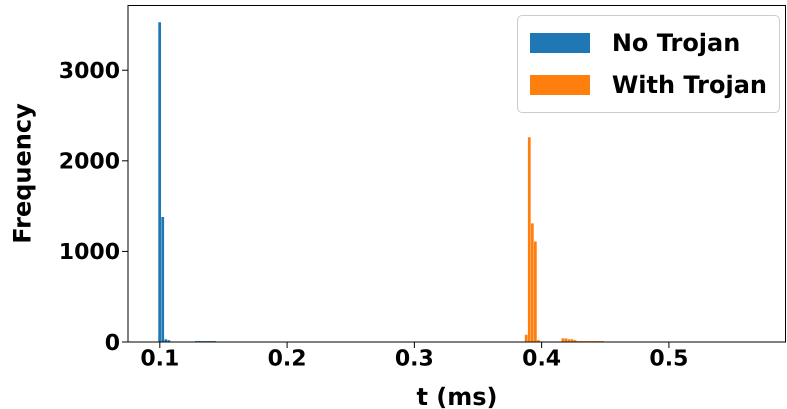 The width and height of the screenshot is (787, 409). Describe the element at coordinates (668, 359) in the screenshot. I see `x-tick-label: 0.5` at that location.